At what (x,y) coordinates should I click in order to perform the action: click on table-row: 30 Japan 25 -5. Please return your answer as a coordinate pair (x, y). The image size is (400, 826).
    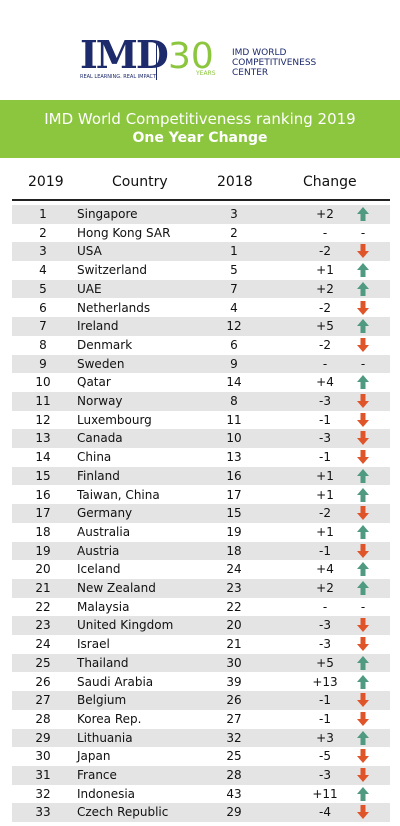
    Looking at the image, I should click on (201, 756).